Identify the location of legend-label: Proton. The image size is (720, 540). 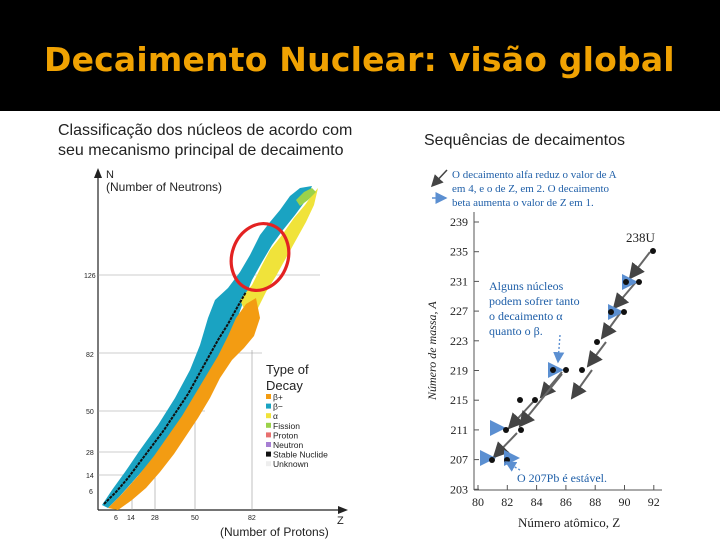
(285, 435).